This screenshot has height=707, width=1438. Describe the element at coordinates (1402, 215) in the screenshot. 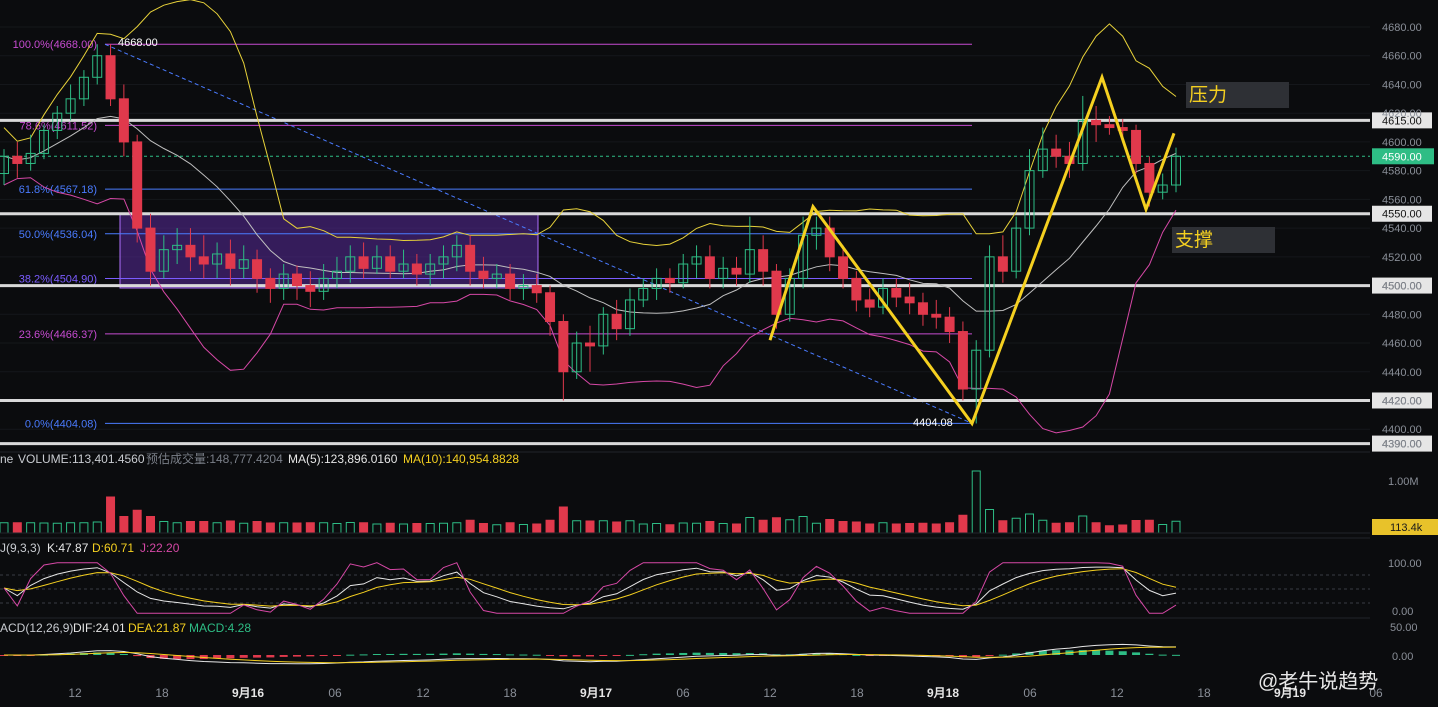

I see `sr-tag-label: 4550.00` at that location.